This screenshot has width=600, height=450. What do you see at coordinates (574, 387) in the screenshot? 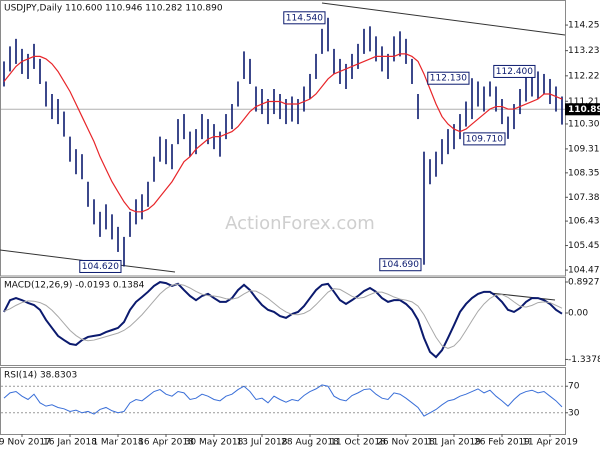
I see `y-tick-label: 70` at bounding box center [574, 387].